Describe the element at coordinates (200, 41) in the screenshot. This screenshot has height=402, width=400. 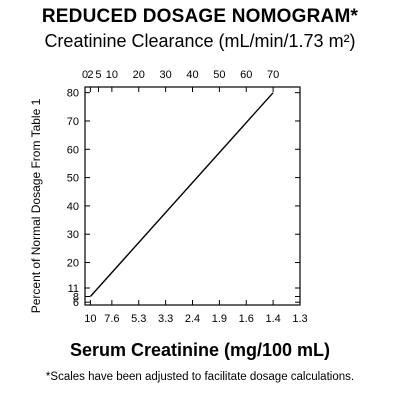
I see `top-axis-title: Creatinine Clearance (mL/min/1.73 m²)` at that location.